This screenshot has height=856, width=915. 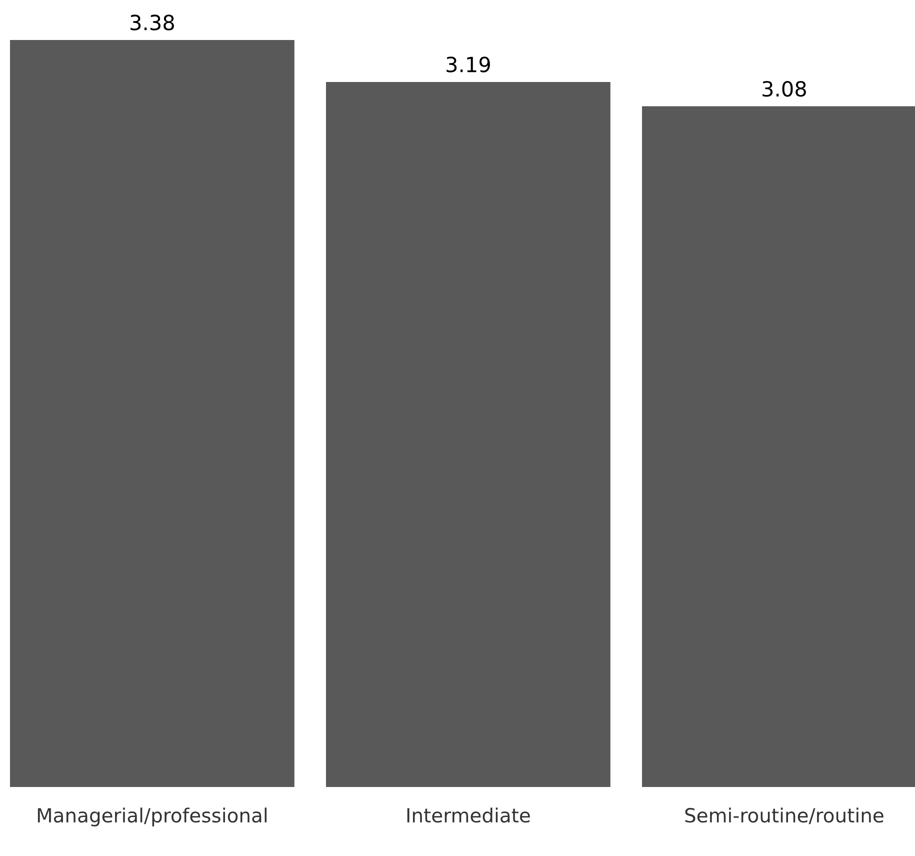 What do you see at coordinates (784, 88) in the screenshot?
I see `data-label: 3.08` at bounding box center [784, 88].